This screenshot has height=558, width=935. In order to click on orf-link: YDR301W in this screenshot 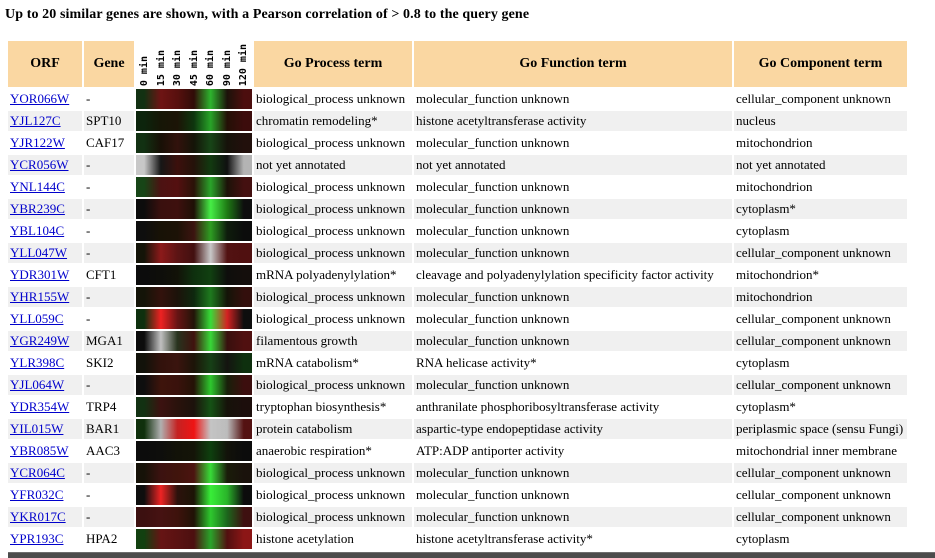, I will do `click(40, 274)`.